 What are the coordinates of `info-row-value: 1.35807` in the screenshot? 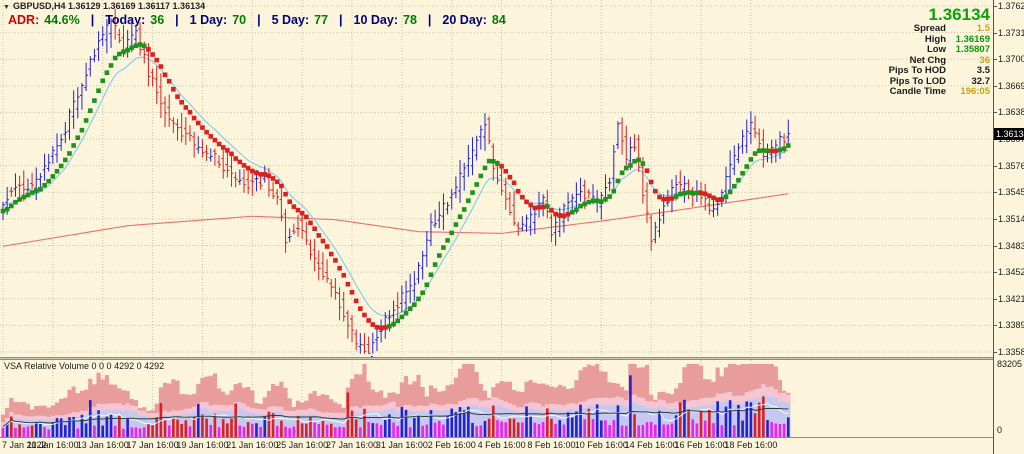 It's located at (972, 49).